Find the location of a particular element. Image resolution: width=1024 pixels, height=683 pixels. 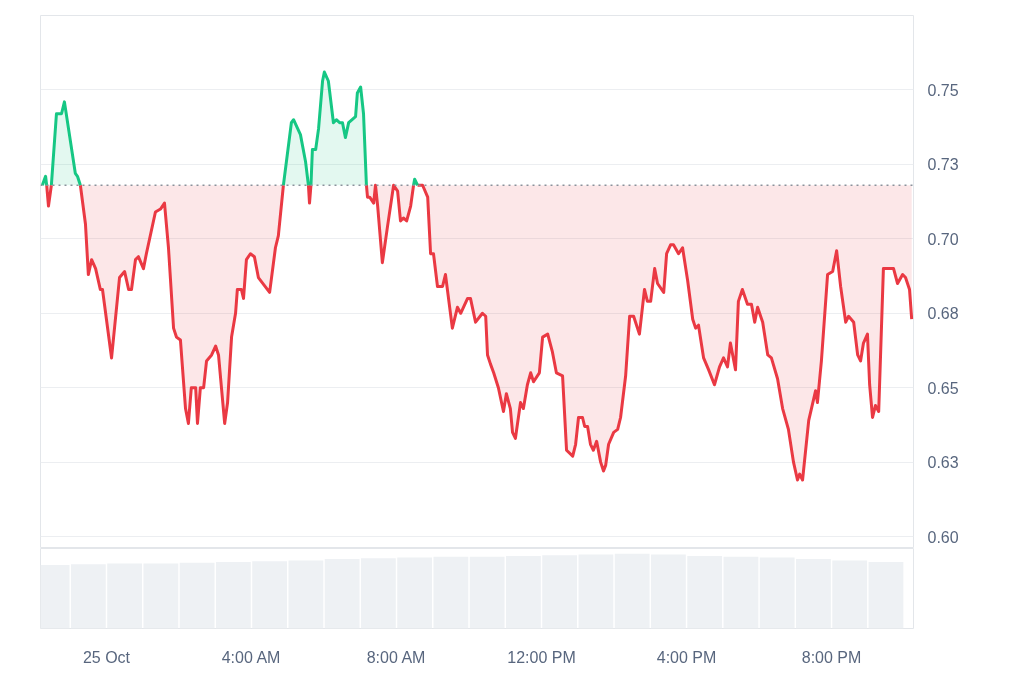

x-tick-label: 4:00 AM is located at coordinates (251, 657).